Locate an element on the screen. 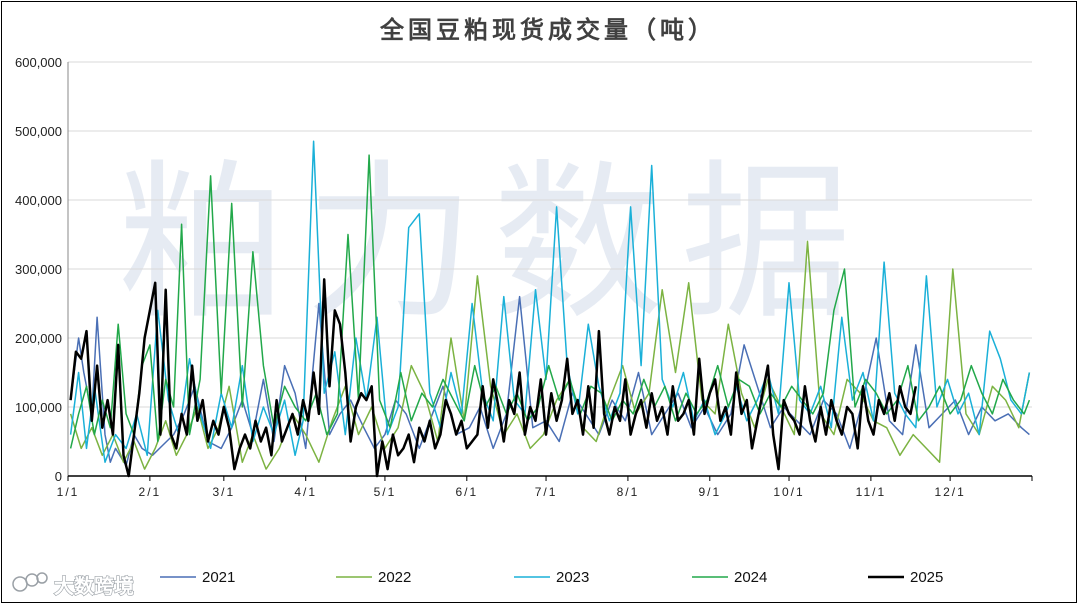 This screenshot has height=606, width=1080. y-tick-label: 0 is located at coordinates (58, 476).